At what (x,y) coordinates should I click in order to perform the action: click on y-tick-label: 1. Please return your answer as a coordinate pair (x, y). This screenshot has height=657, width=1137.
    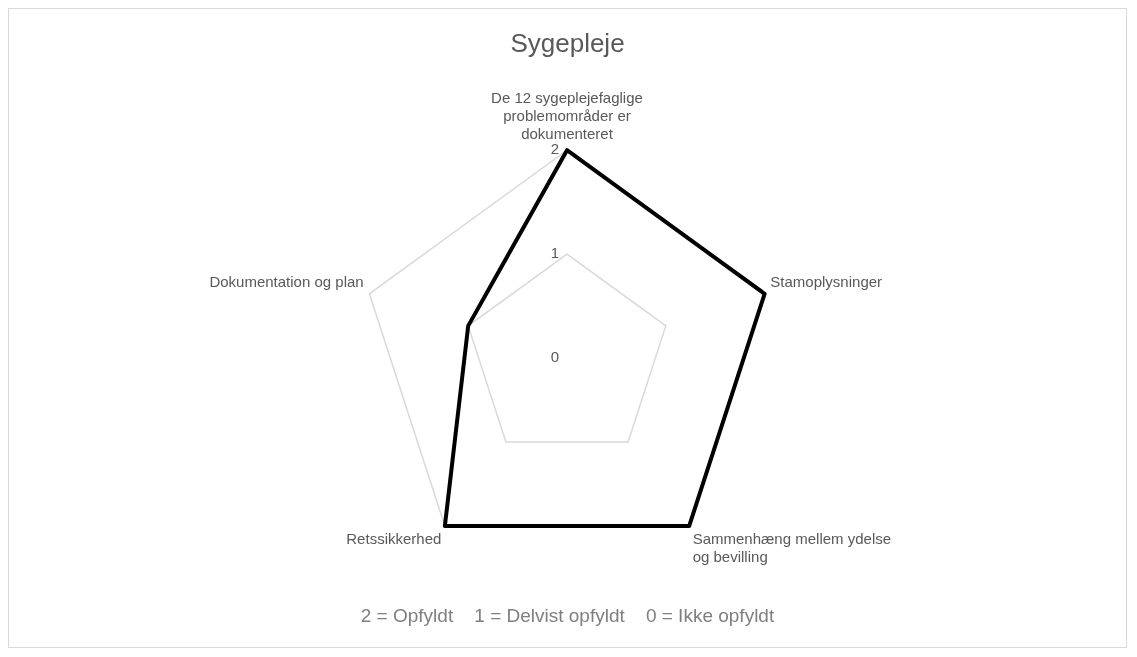
    Looking at the image, I should click on (554, 253).